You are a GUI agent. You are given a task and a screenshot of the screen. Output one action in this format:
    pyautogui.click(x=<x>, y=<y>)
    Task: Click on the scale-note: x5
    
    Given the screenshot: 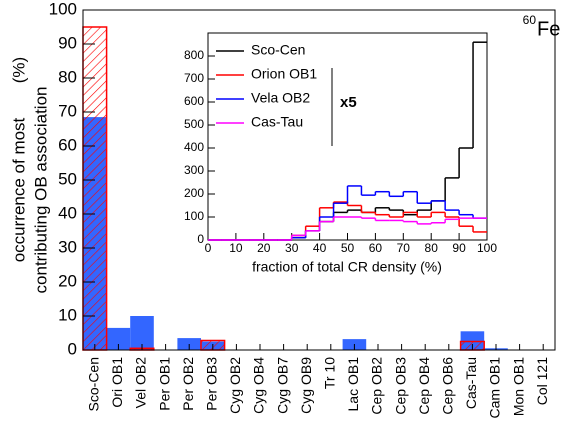 What is the action you would take?
    pyautogui.click(x=348, y=102)
    